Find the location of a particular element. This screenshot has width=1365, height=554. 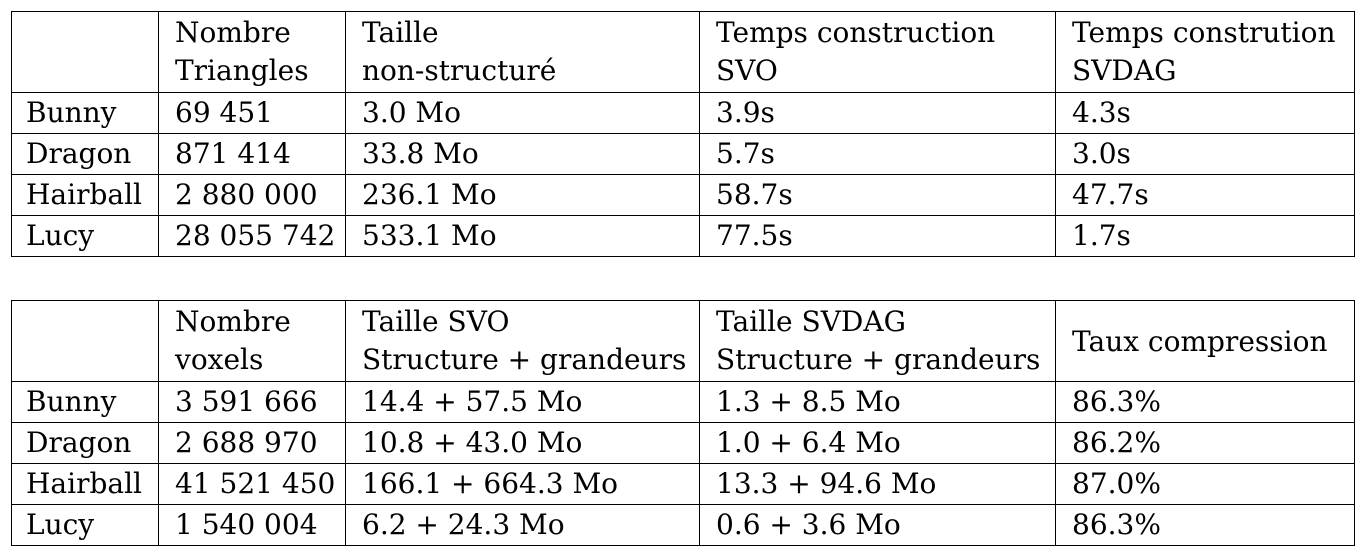

header-line: Taux compression is located at coordinates (1200, 341).